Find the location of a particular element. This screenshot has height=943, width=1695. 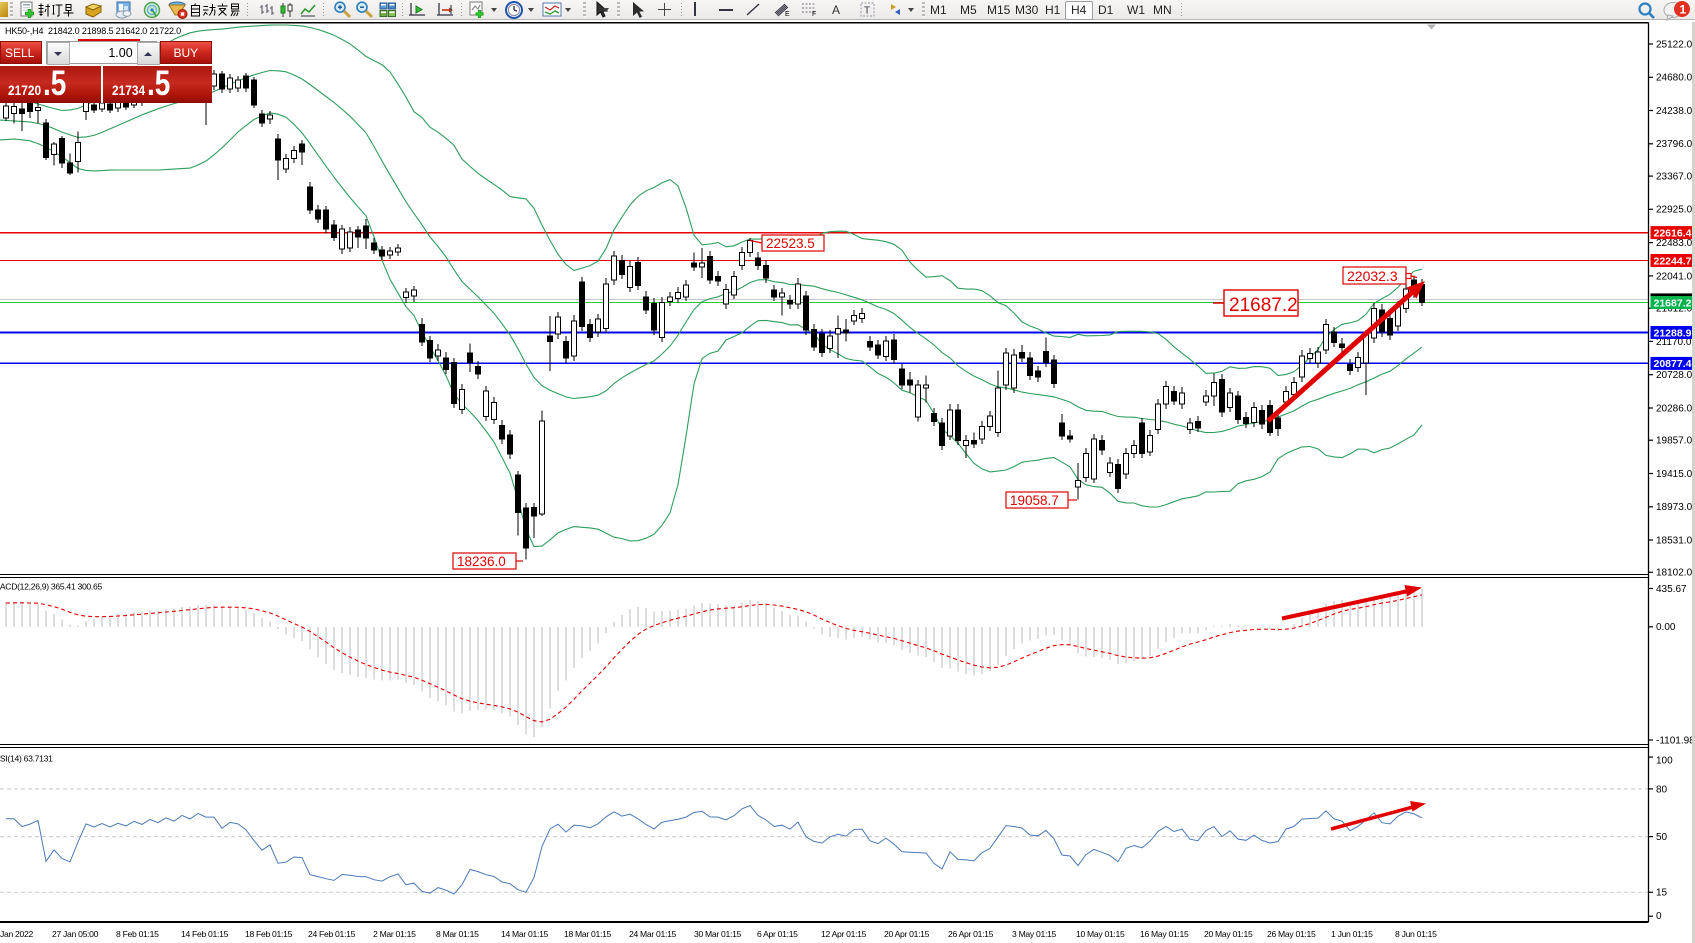

svg-text: 80 is located at coordinates (1662, 789).